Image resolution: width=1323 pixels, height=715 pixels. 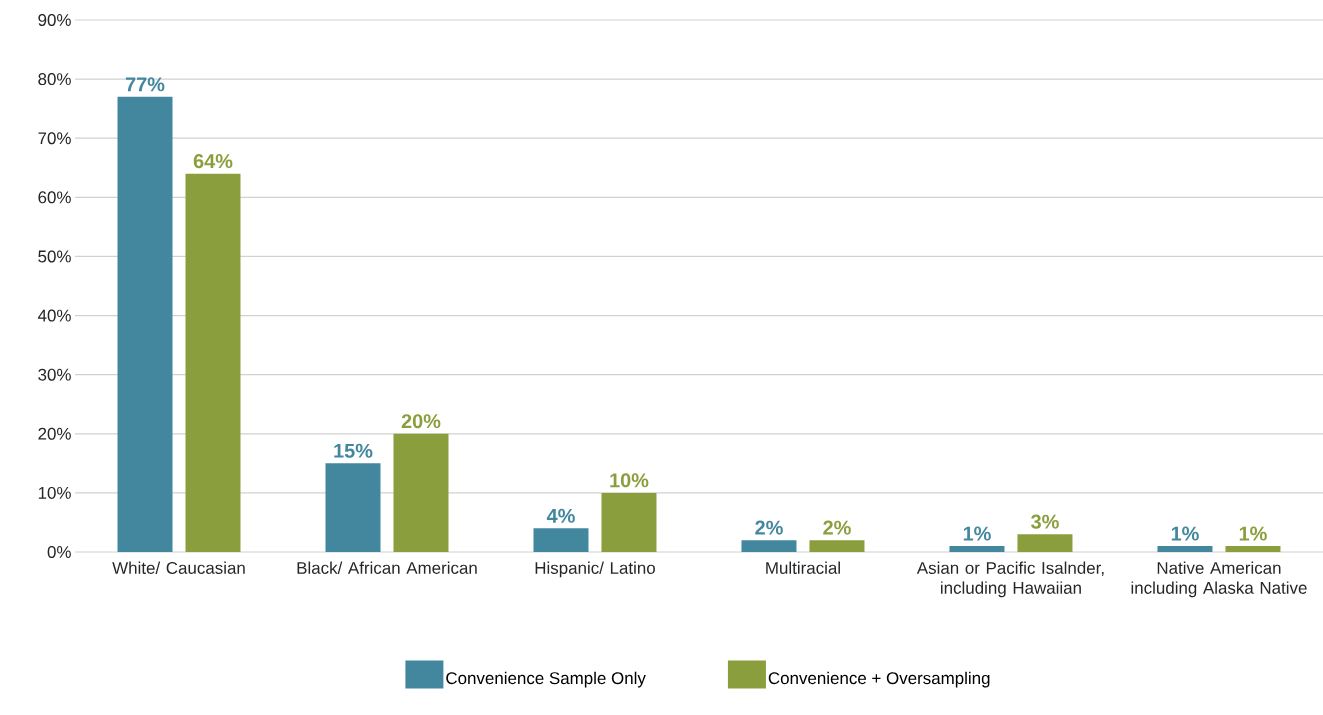 I want to click on legend-label: Convenience Sample Only, so click(x=546, y=679).